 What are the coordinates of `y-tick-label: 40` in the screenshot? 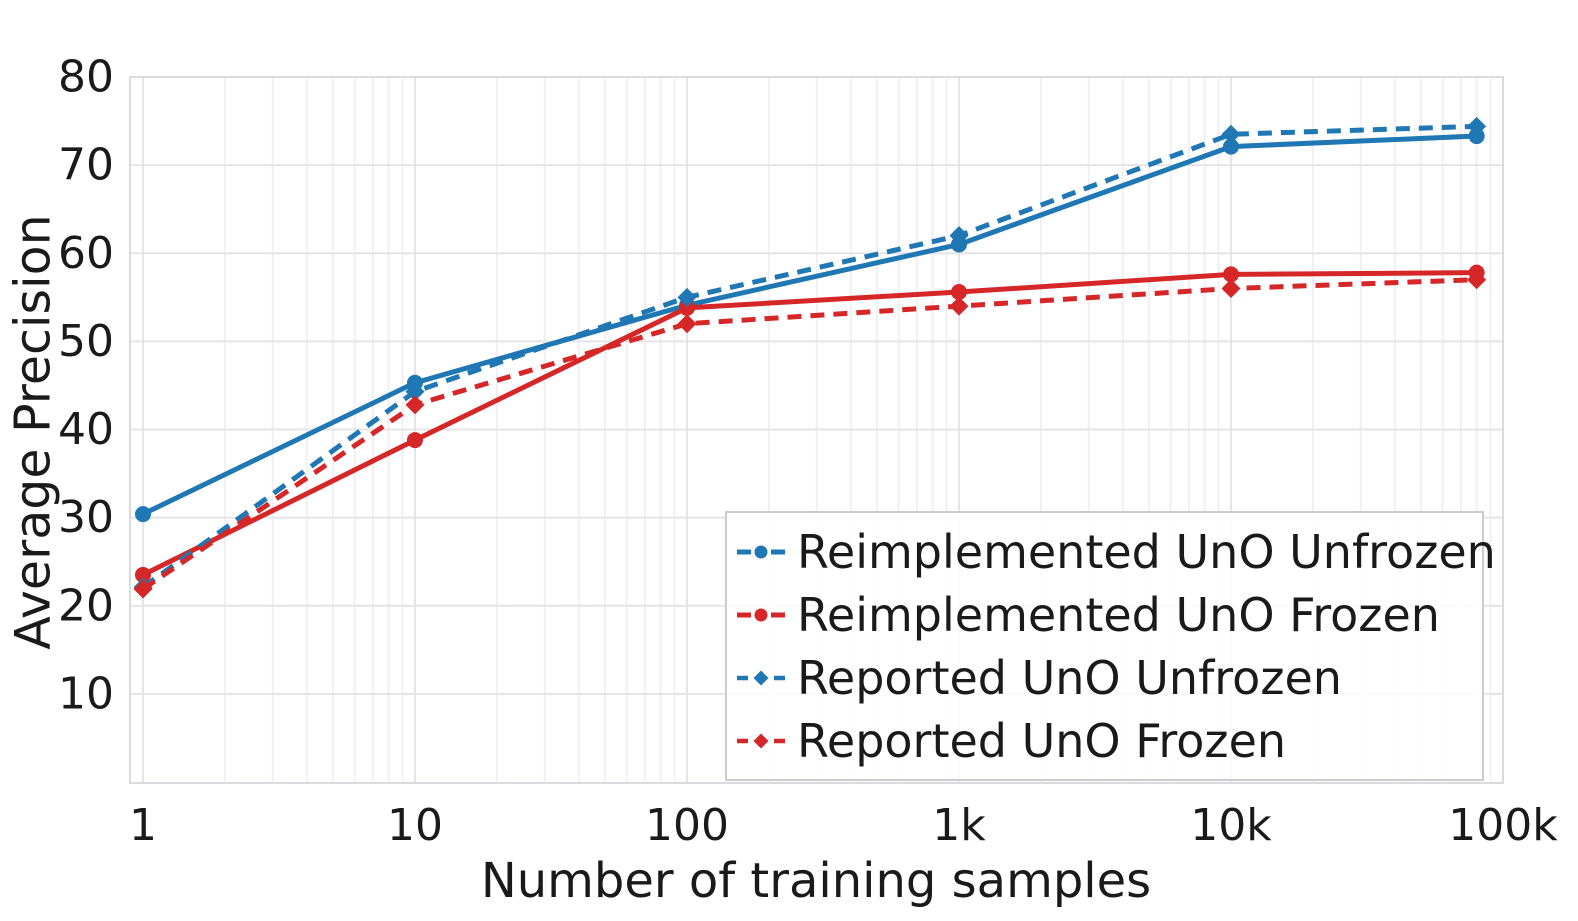 It's located at (86, 429).